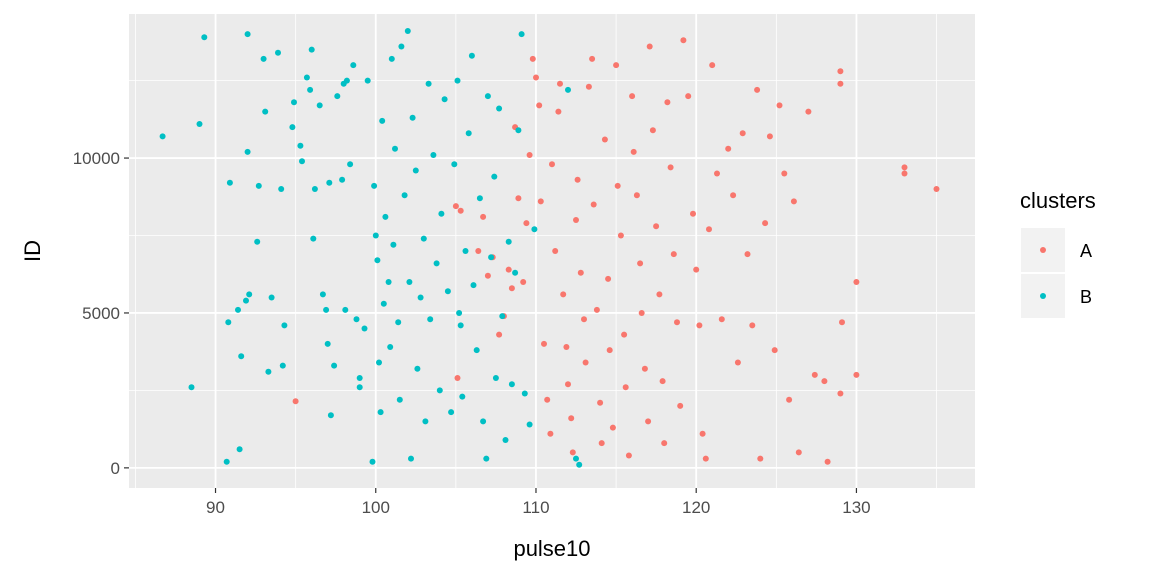 This screenshot has width=1152, height=576. Describe the element at coordinates (215, 507) in the screenshot. I see `x-tick-label: 90` at that location.